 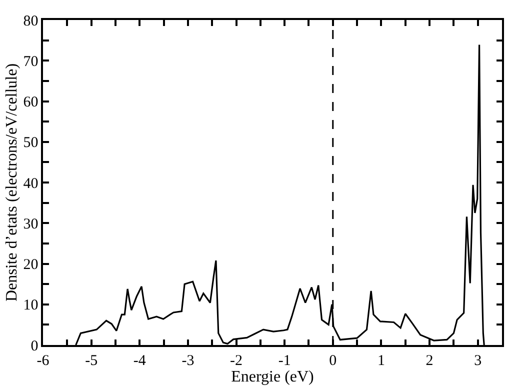 I want to click on y-tick-label: 60, so click(x=30, y=102).